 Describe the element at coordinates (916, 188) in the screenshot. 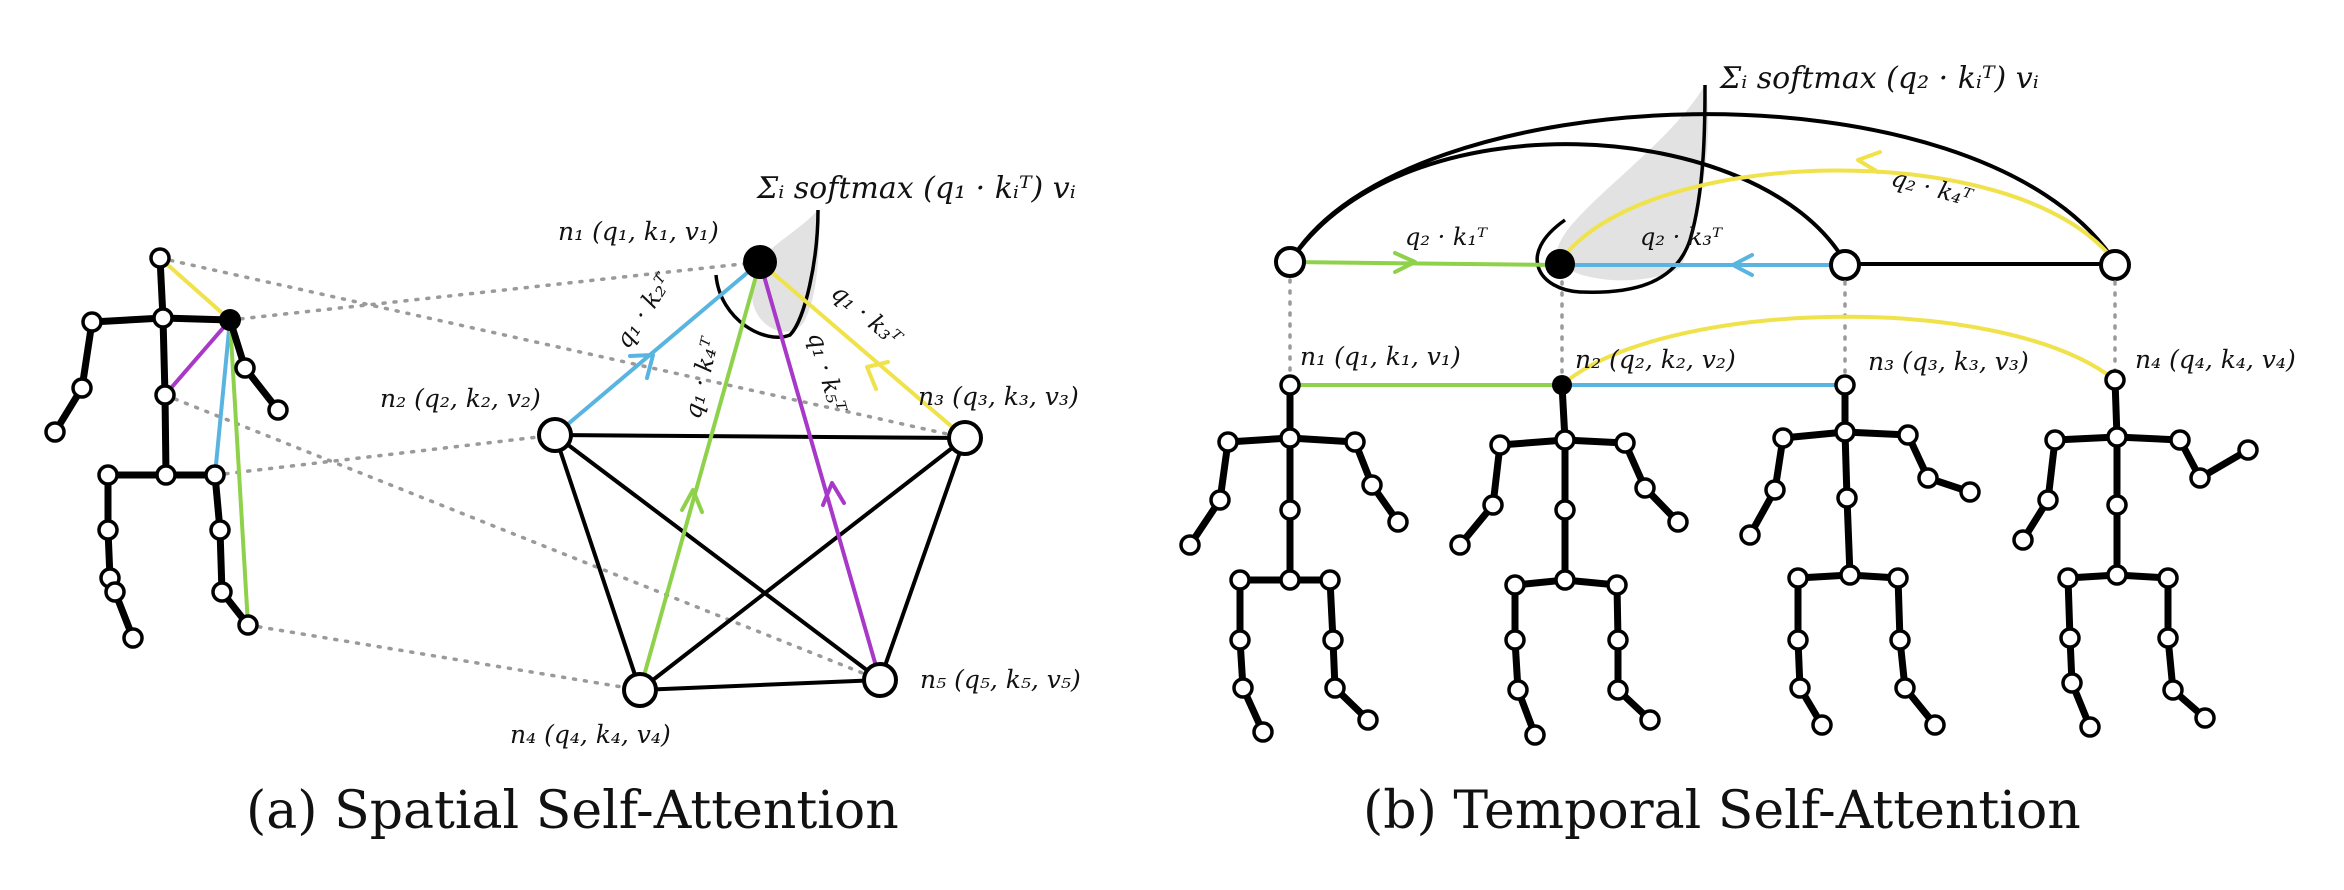

I see `spatial-formula: Σᵢ softmax (q₁ · kᵢᵀ) vᵢ` at that location.